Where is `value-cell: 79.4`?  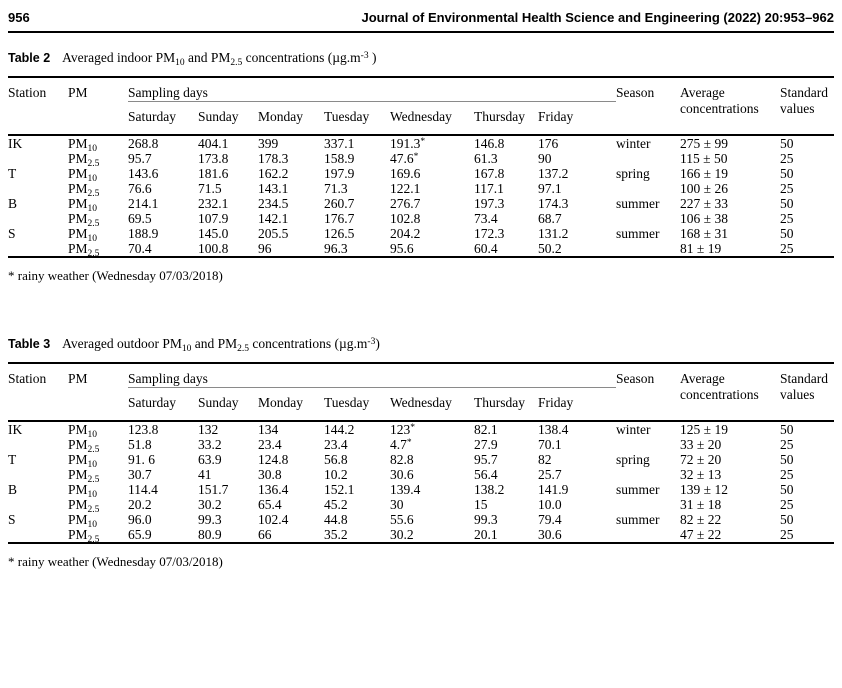 value-cell: 79.4 is located at coordinates (550, 519).